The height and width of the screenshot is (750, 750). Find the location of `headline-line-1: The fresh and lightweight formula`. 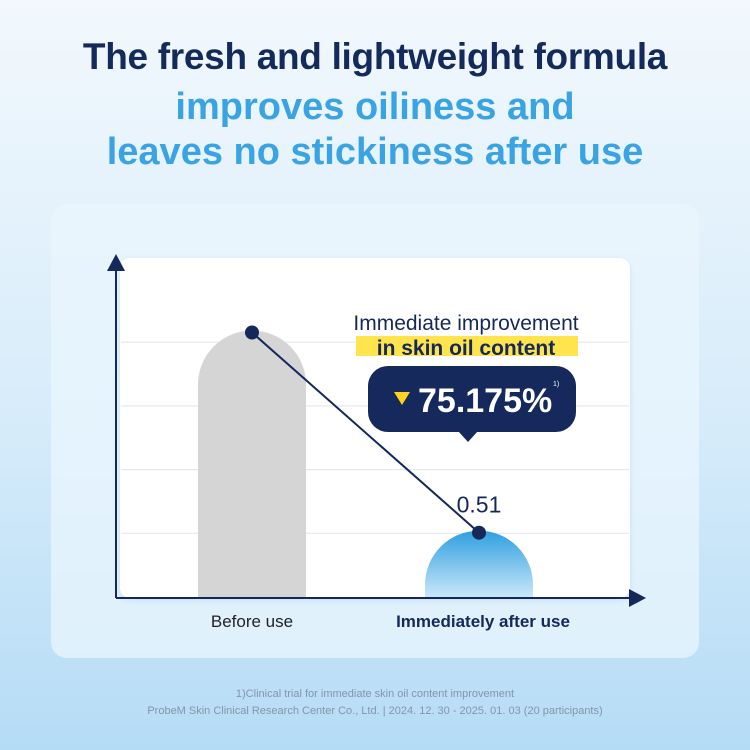

headline-line-1: The fresh and lightweight formula is located at coordinates (375, 56).